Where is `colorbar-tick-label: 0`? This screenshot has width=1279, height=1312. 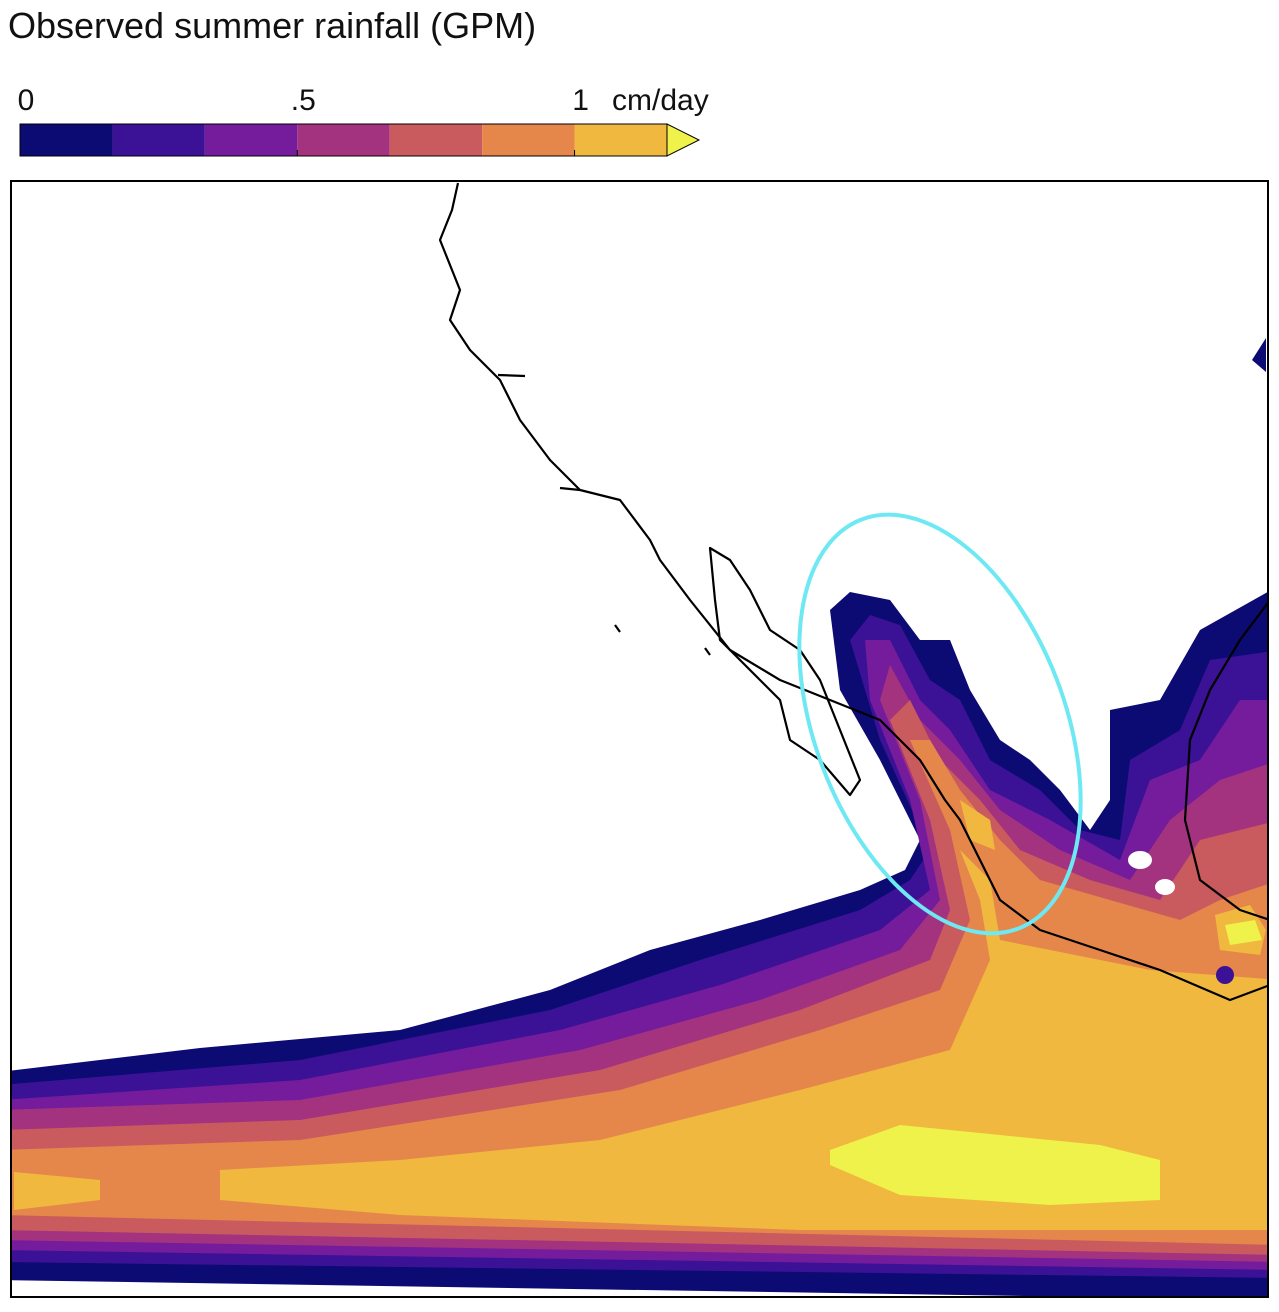 colorbar-tick-label: 0 is located at coordinates (26, 100).